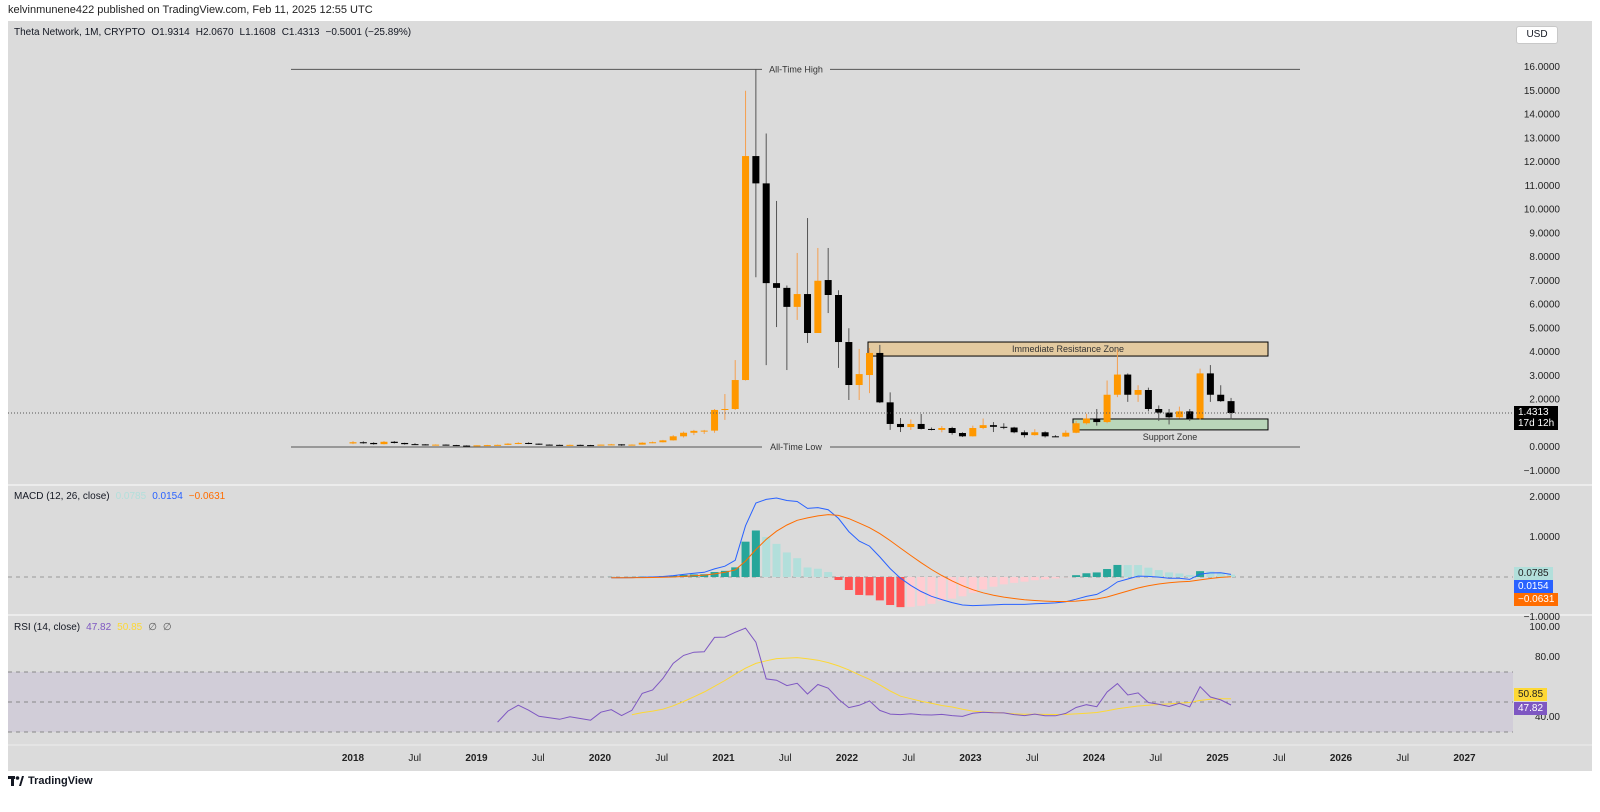 This screenshot has width=1600, height=812. What do you see at coordinates (80, 32) in the screenshot?
I see `symbol-name: Theta Network, 1M, CRYPTO` at bounding box center [80, 32].